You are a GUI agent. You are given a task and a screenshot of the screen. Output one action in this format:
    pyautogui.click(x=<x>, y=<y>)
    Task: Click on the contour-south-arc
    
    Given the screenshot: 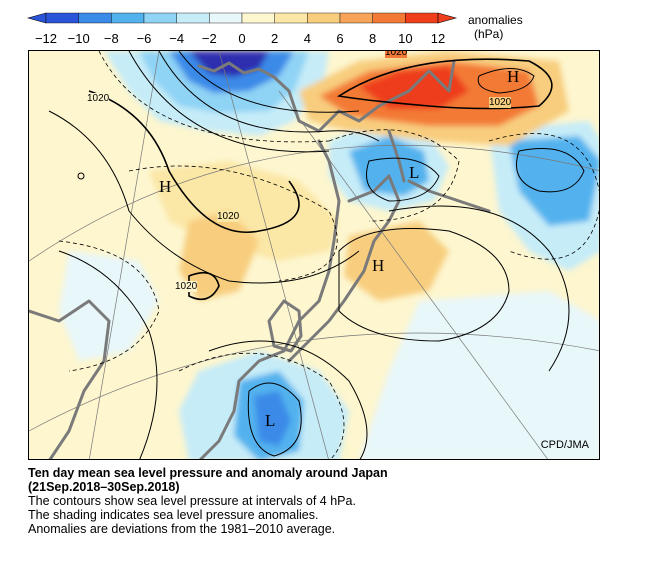 What is the action you would take?
    pyautogui.click(x=288, y=399)
    